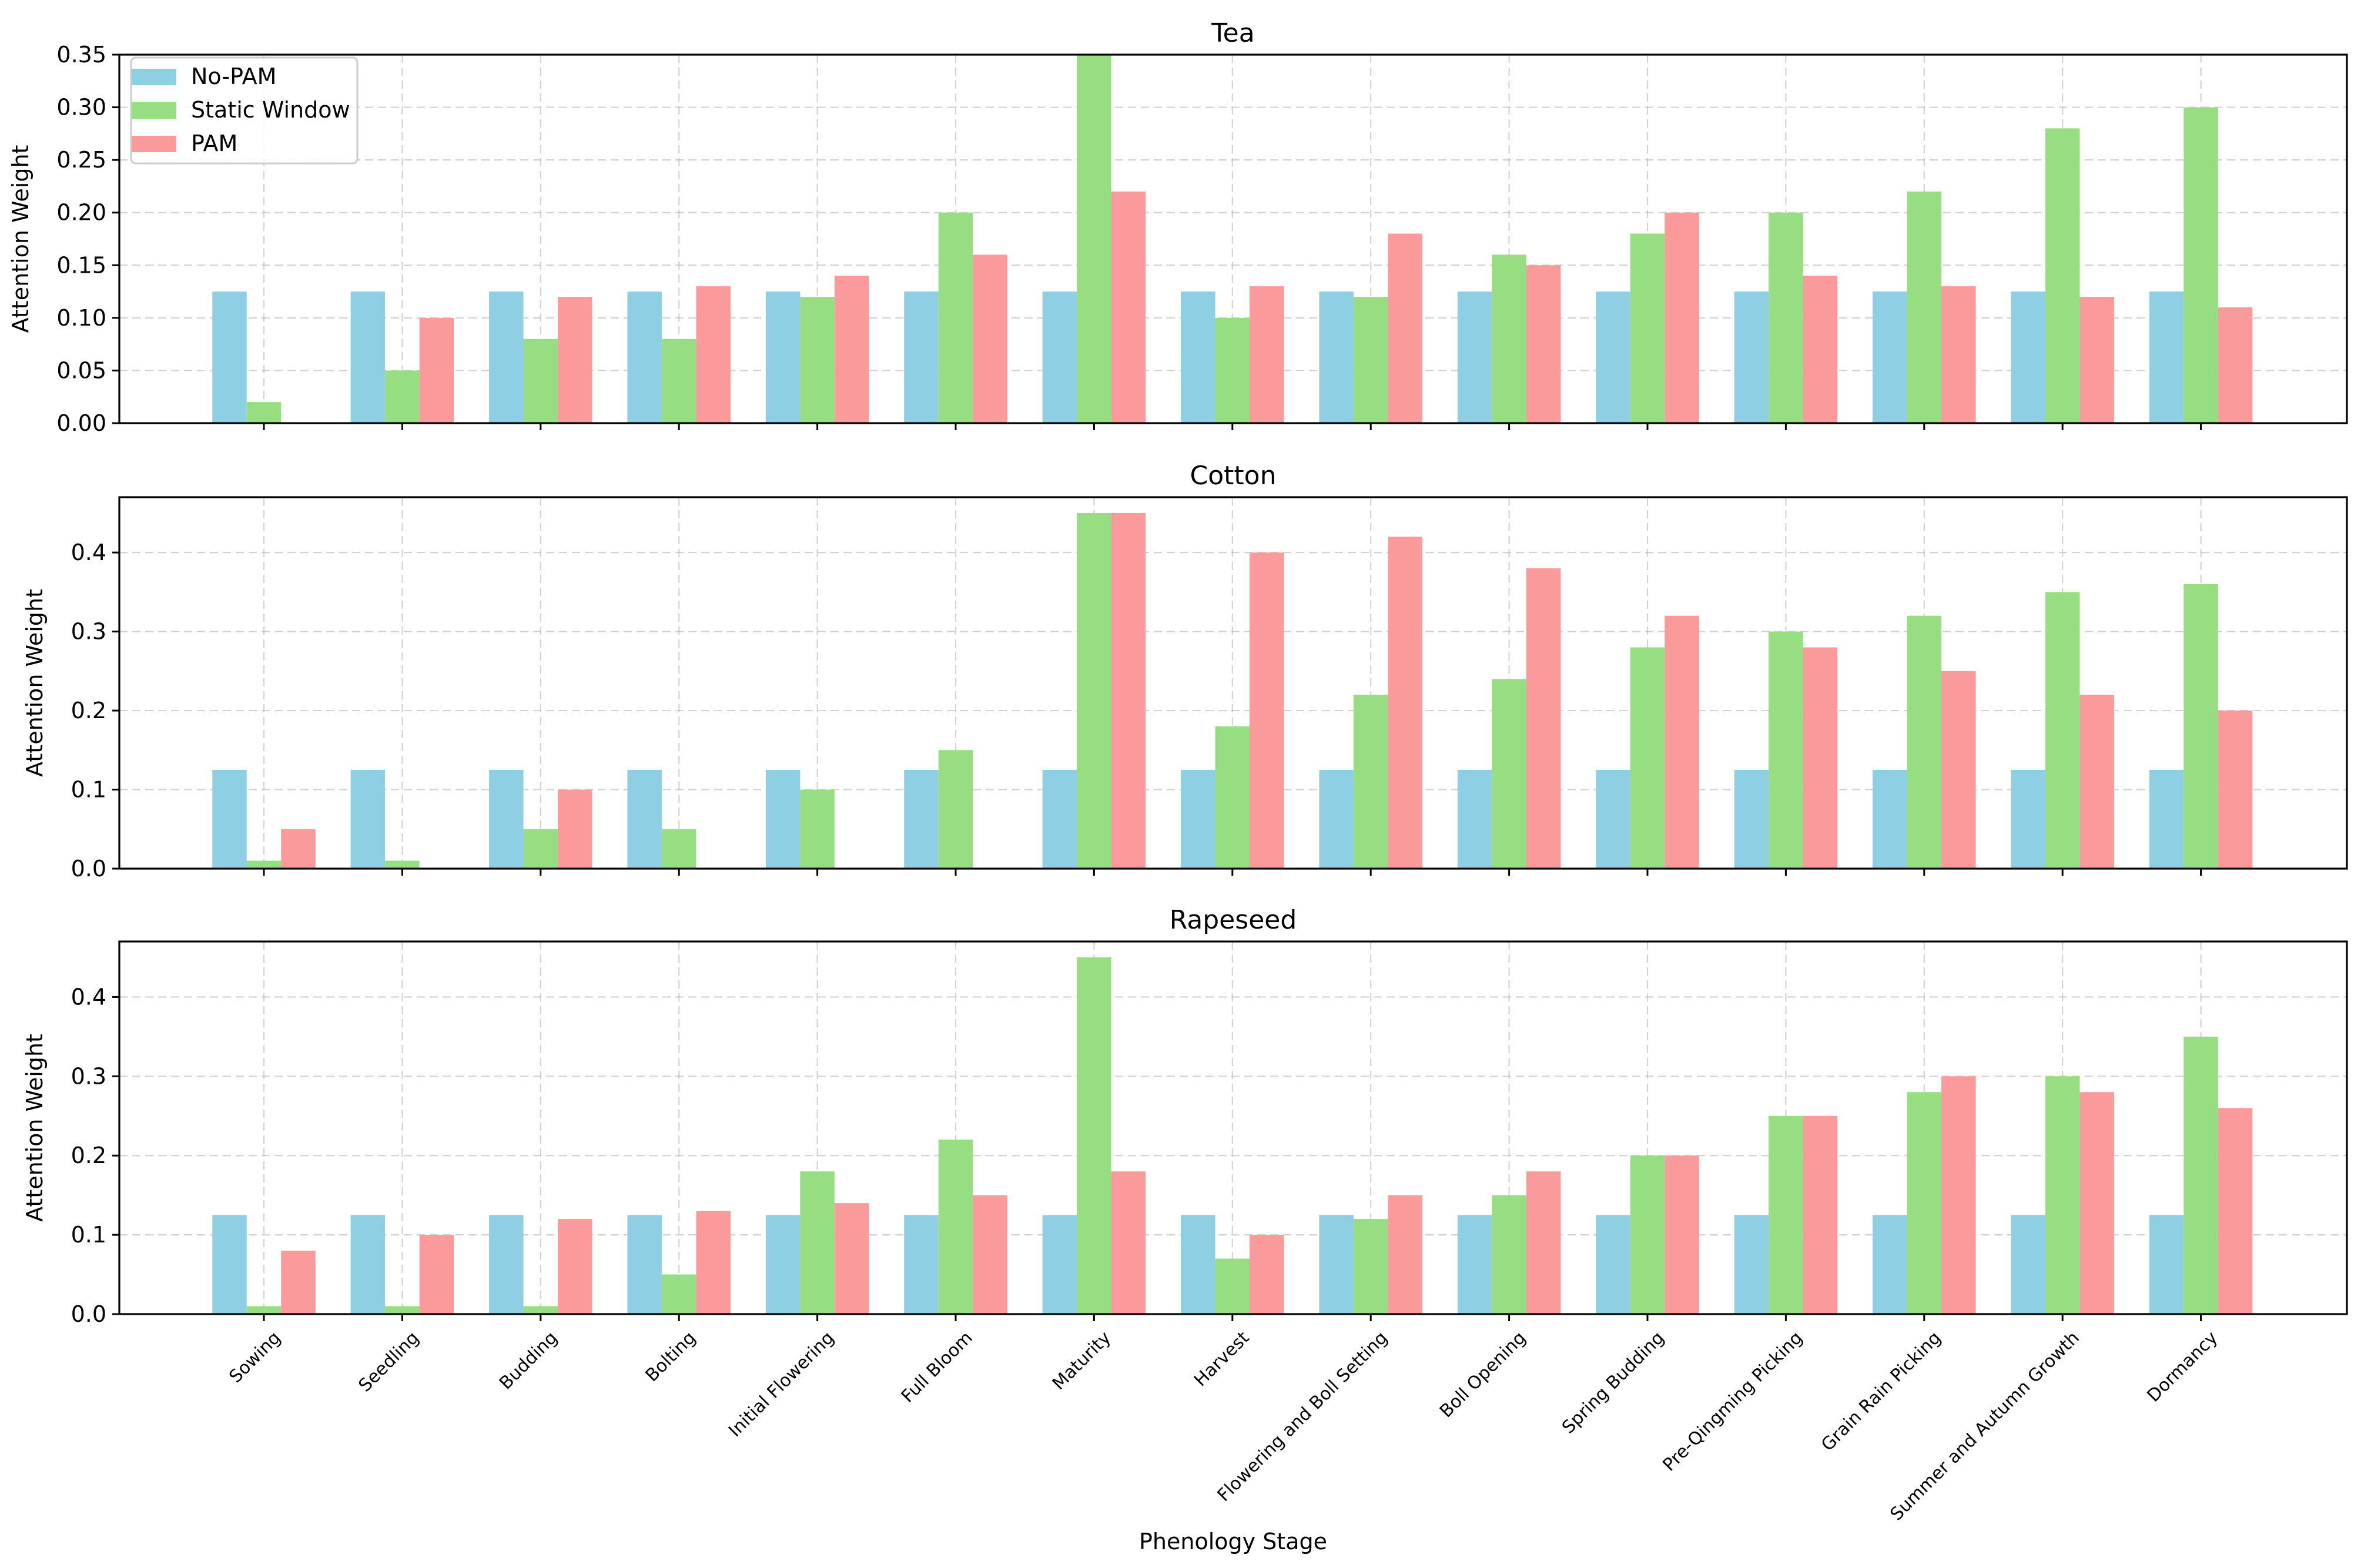  What do you see at coordinates (88, 997) in the screenshot?
I see `y-tick-label: 0.4` at bounding box center [88, 997].